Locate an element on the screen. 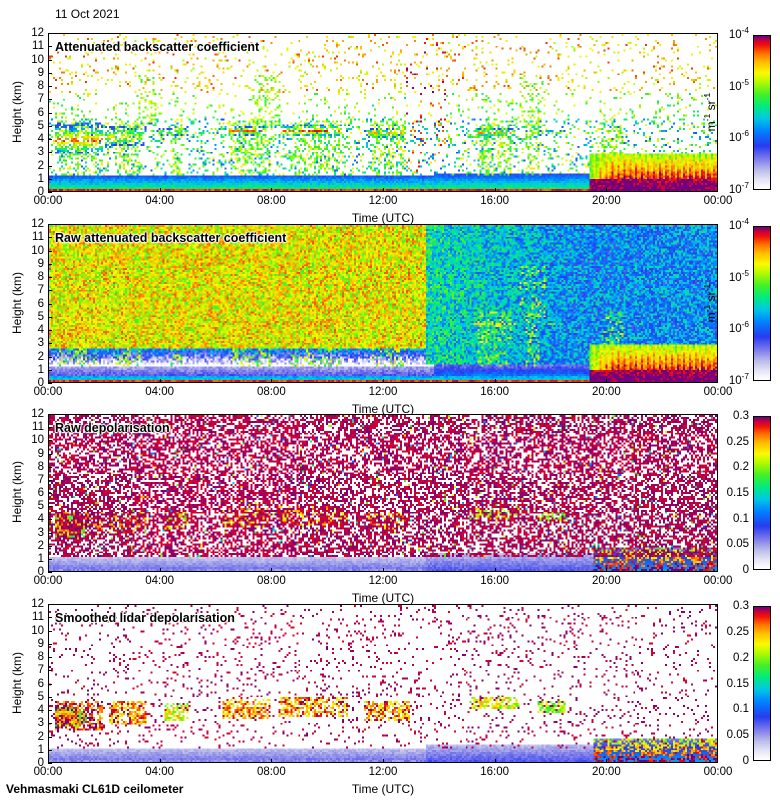  colorbar-tick-label: 0.15 is located at coordinates (737, 493).